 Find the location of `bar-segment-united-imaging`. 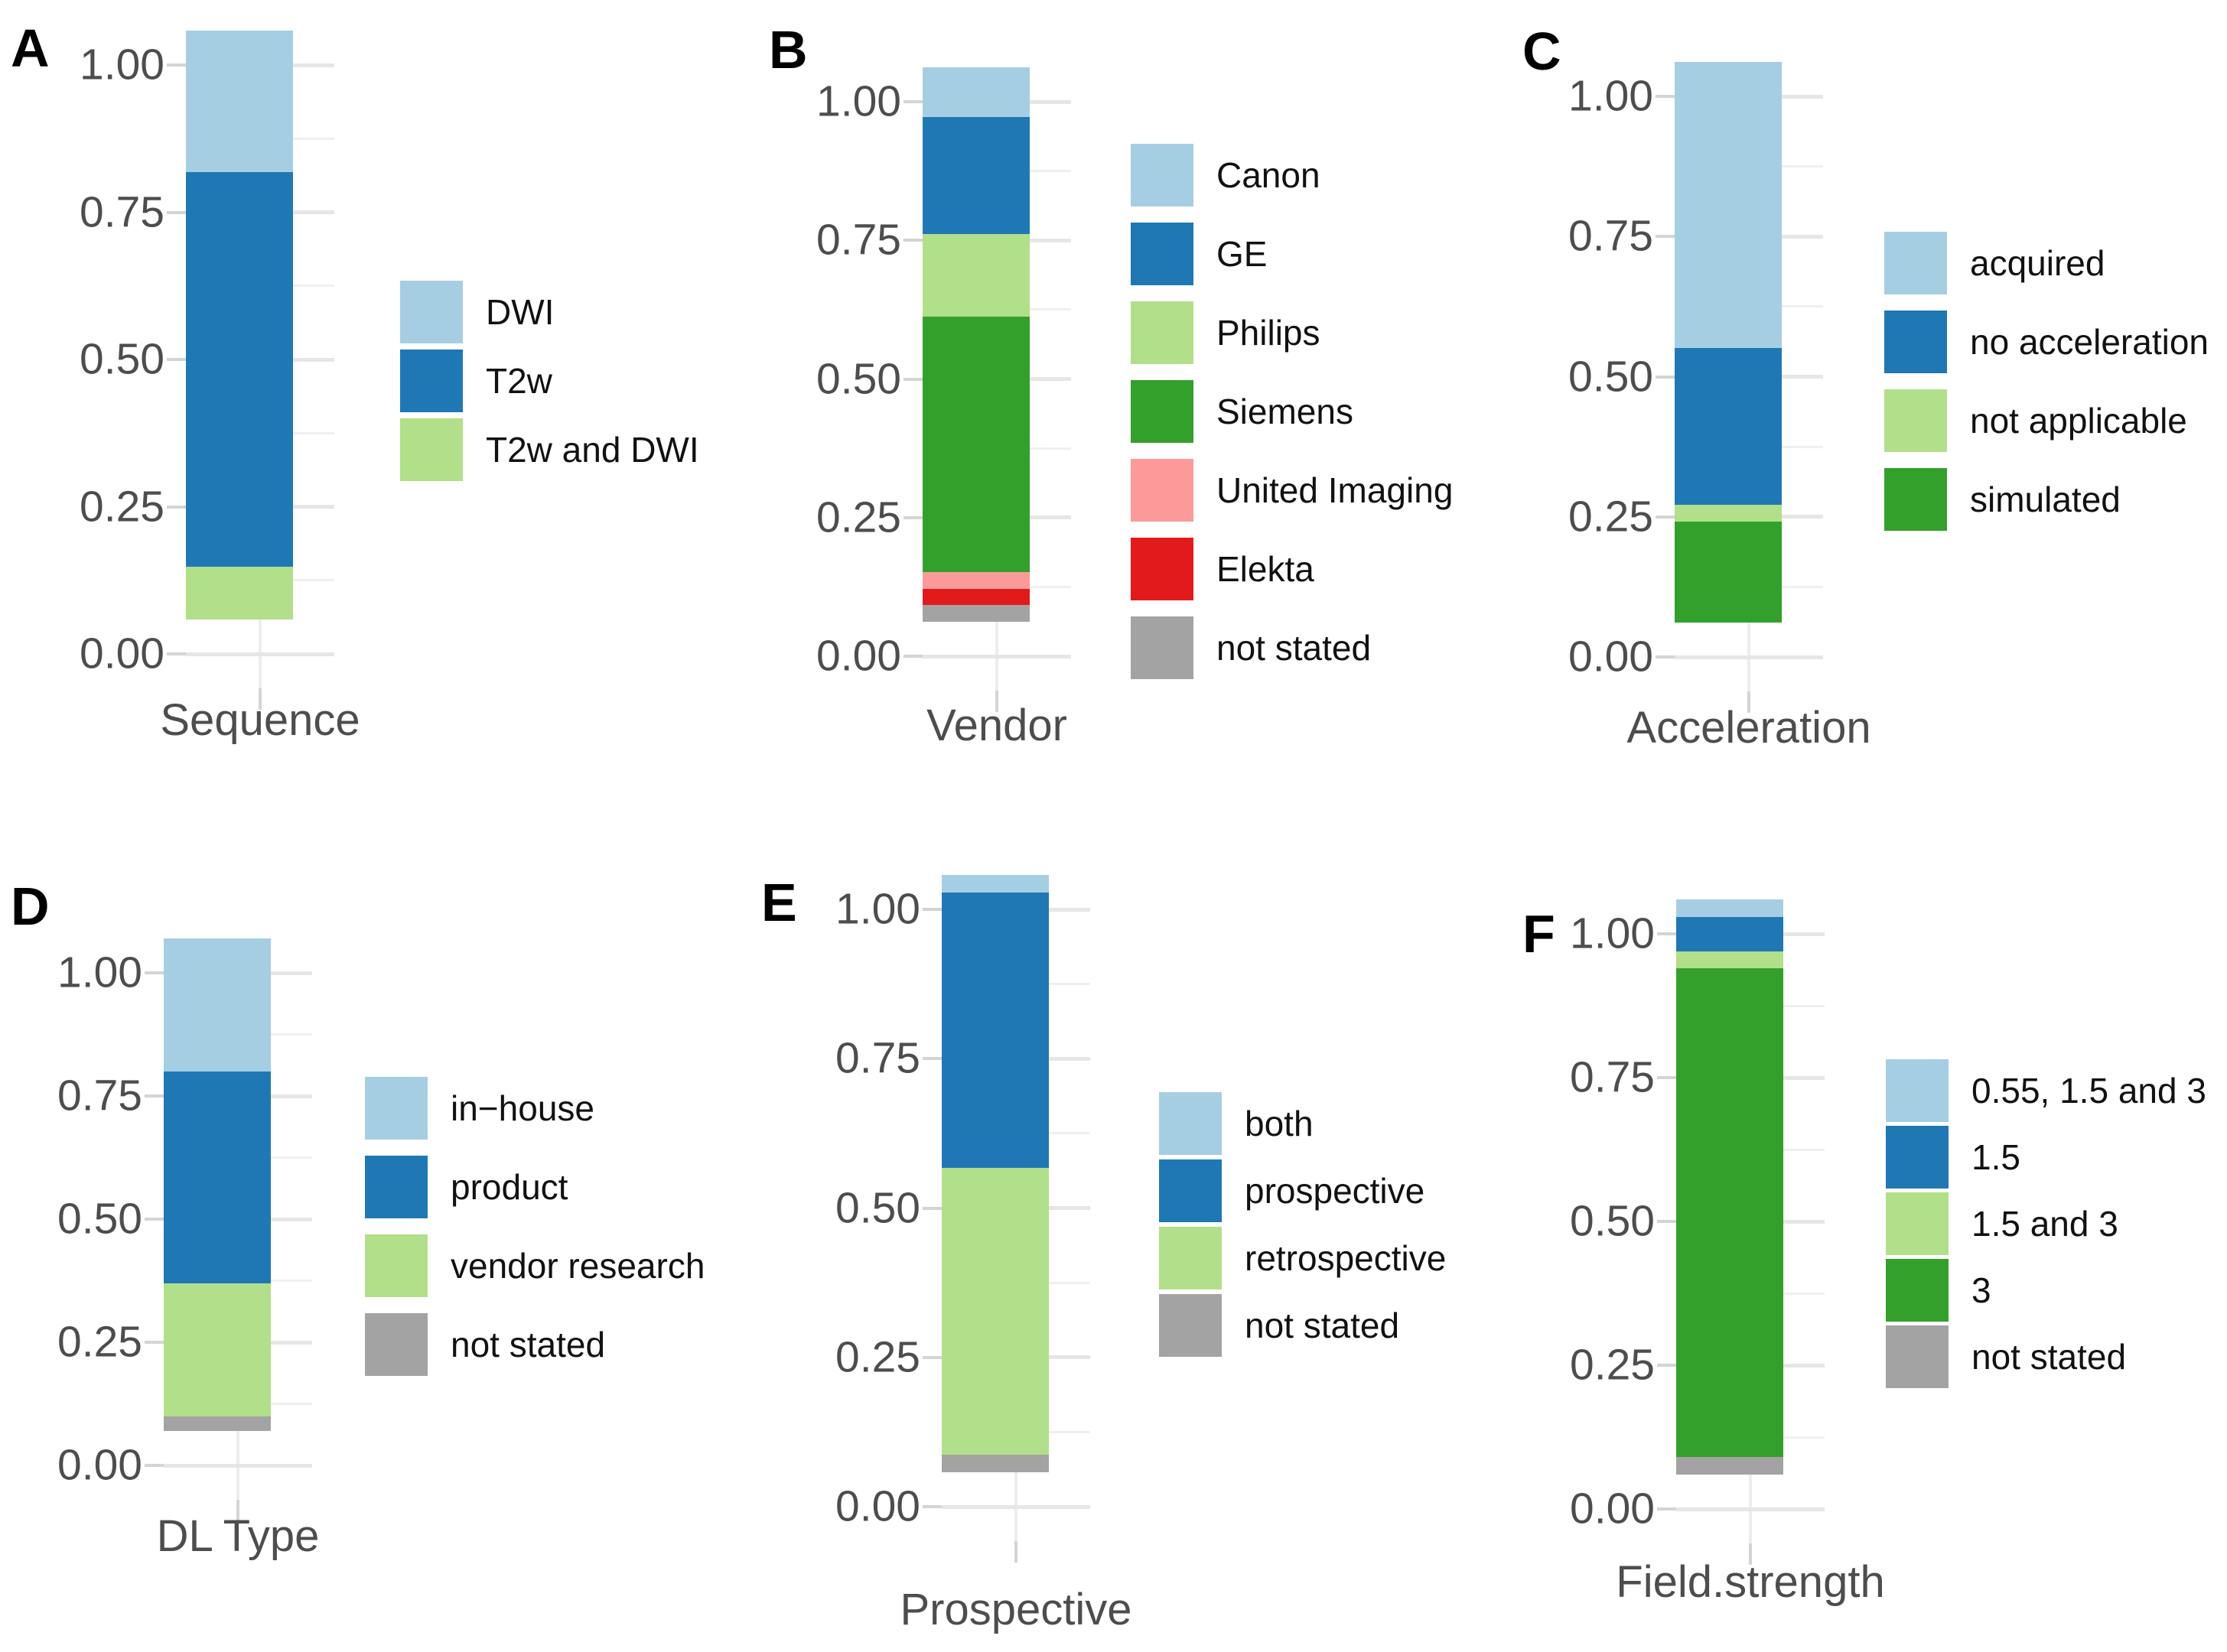

bar-segment-united-imaging is located at coordinates (976, 580).